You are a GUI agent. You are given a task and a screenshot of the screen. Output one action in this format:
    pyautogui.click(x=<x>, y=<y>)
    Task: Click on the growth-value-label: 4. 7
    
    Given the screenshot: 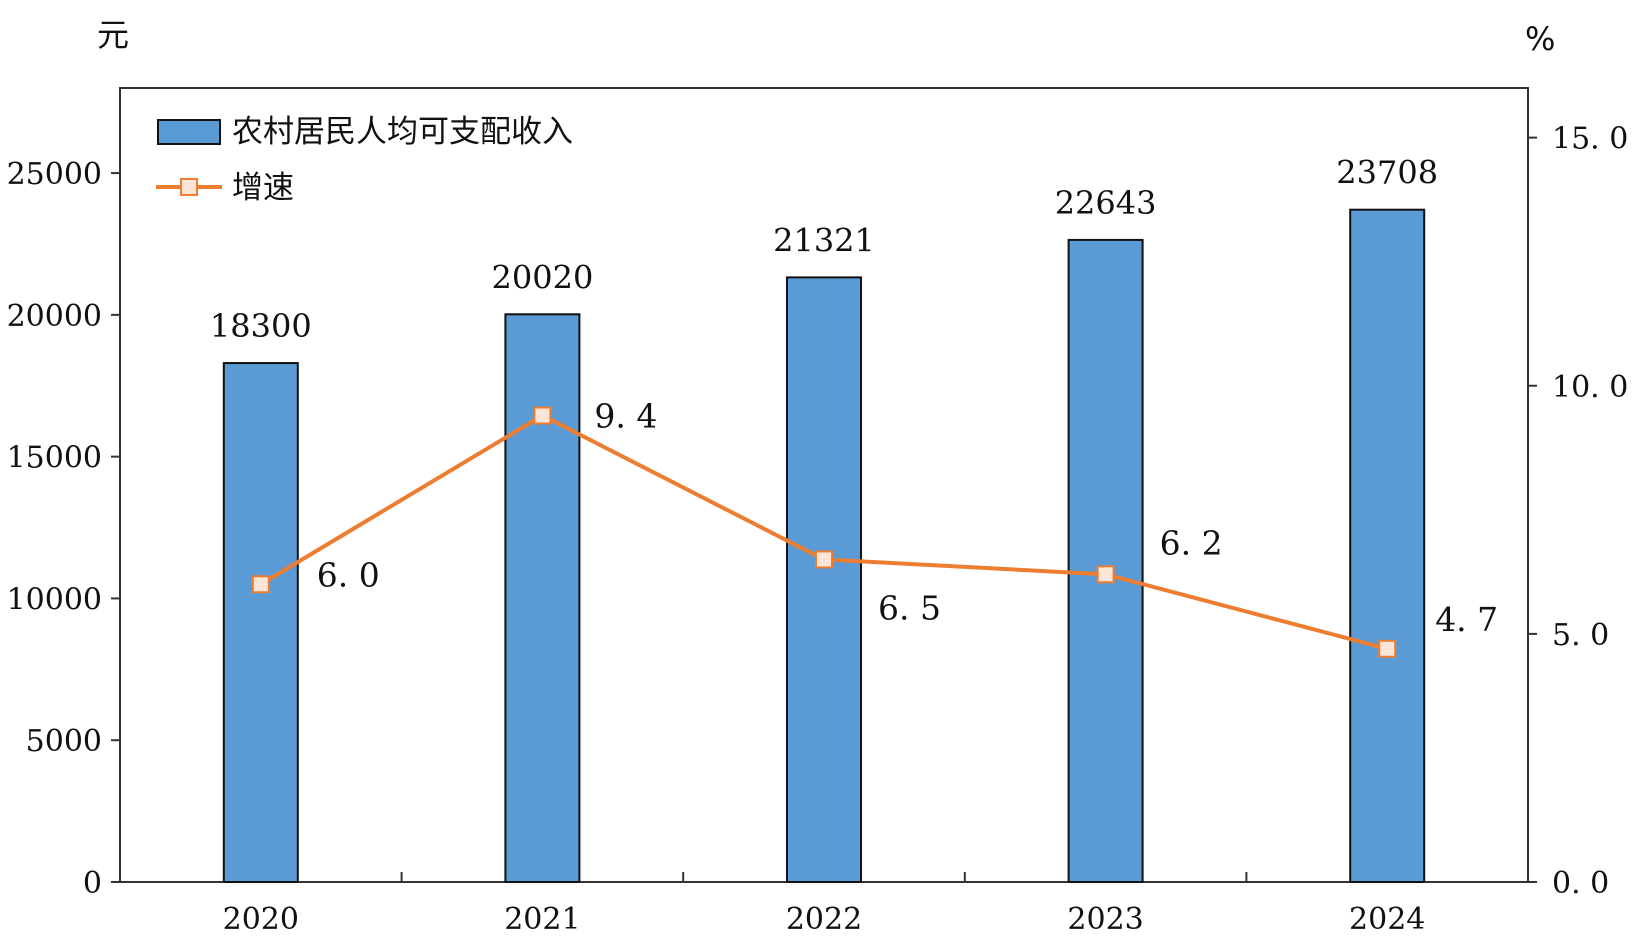 What is the action you would take?
    pyautogui.click(x=1466, y=619)
    